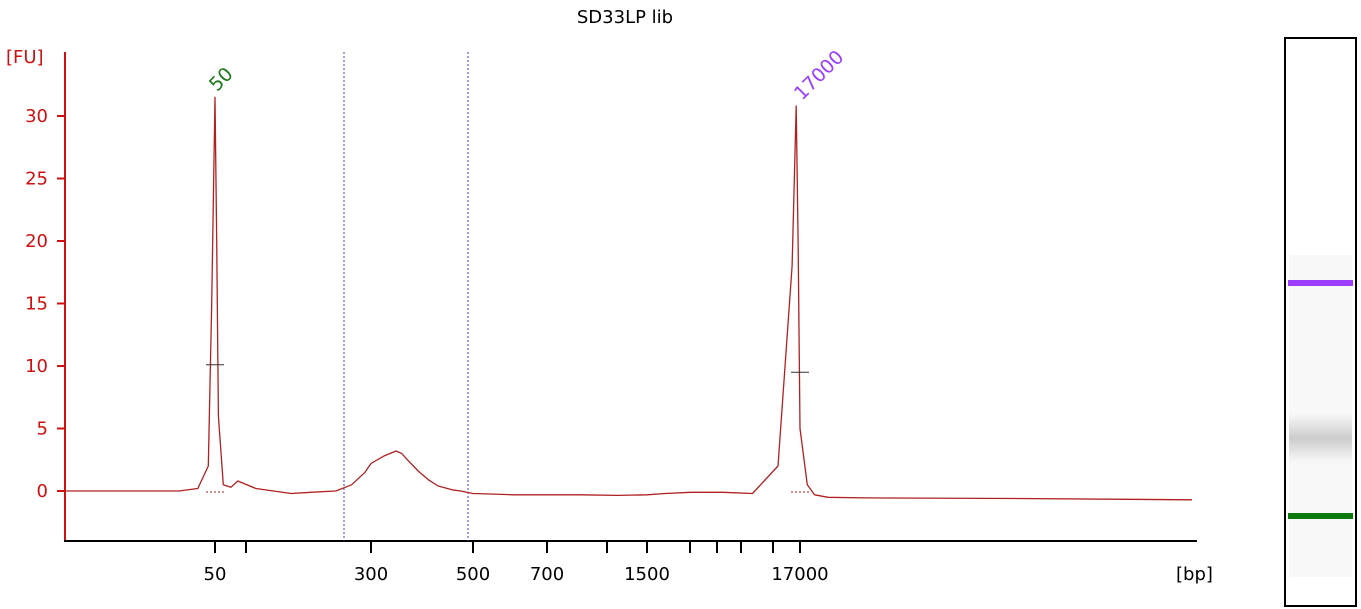  Describe the element at coordinates (36, 366) in the screenshot. I see `y-tick-label: 10` at that location.